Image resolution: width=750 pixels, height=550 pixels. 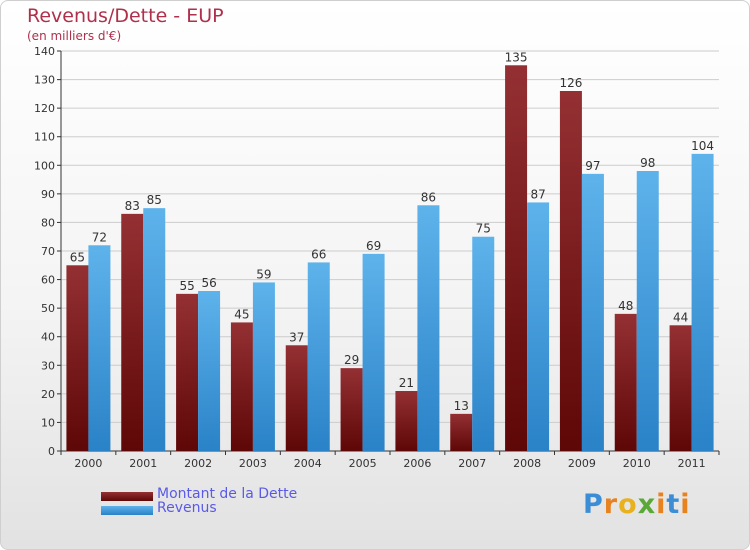 What do you see at coordinates (406, 383) in the screenshot?
I see `data-label-dette-2006: 21` at bounding box center [406, 383].